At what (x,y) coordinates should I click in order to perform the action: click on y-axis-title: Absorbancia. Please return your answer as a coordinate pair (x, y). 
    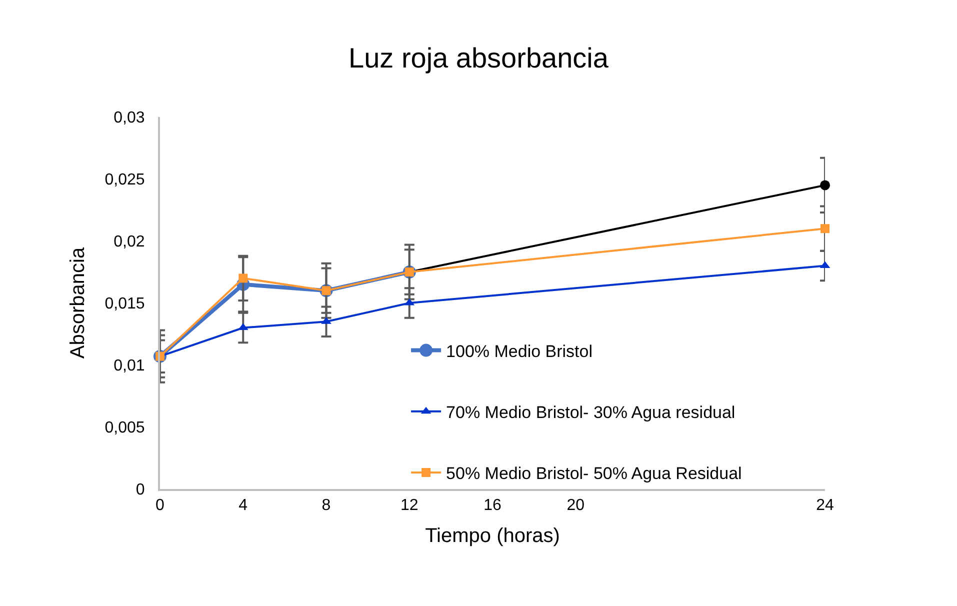
    Looking at the image, I should click on (77, 302).